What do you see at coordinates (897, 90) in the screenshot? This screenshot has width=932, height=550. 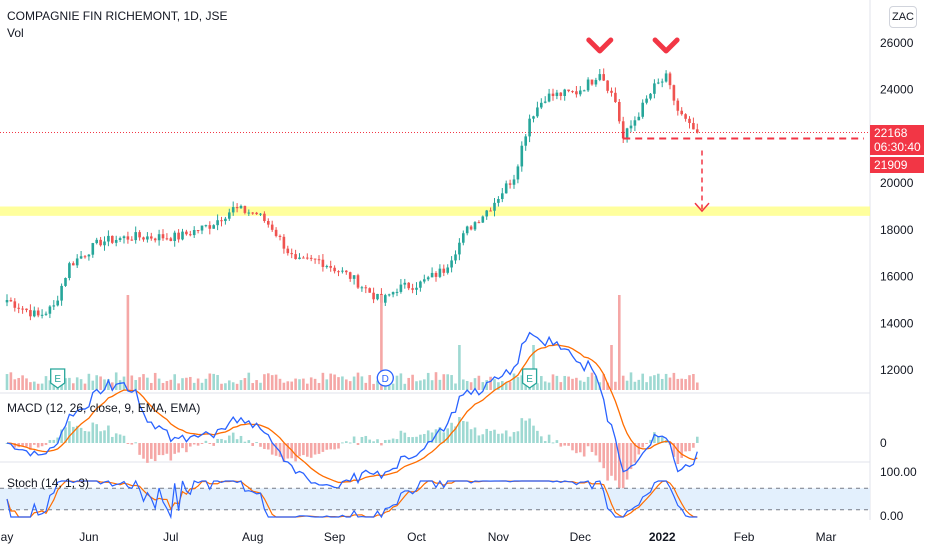 I see `y-tick-label: 24000` at bounding box center [897, 90].